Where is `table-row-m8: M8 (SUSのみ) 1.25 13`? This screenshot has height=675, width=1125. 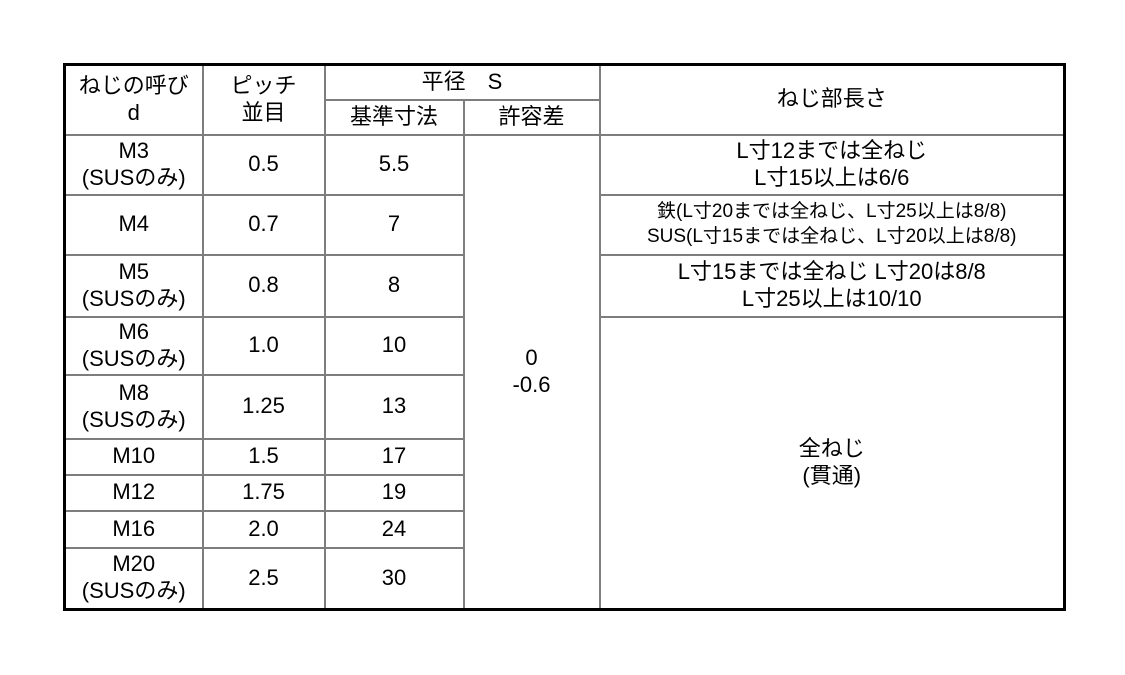
table-row-m8: M8 (SUSのみ) 1.25 13 is located at coordinates (564, 406).